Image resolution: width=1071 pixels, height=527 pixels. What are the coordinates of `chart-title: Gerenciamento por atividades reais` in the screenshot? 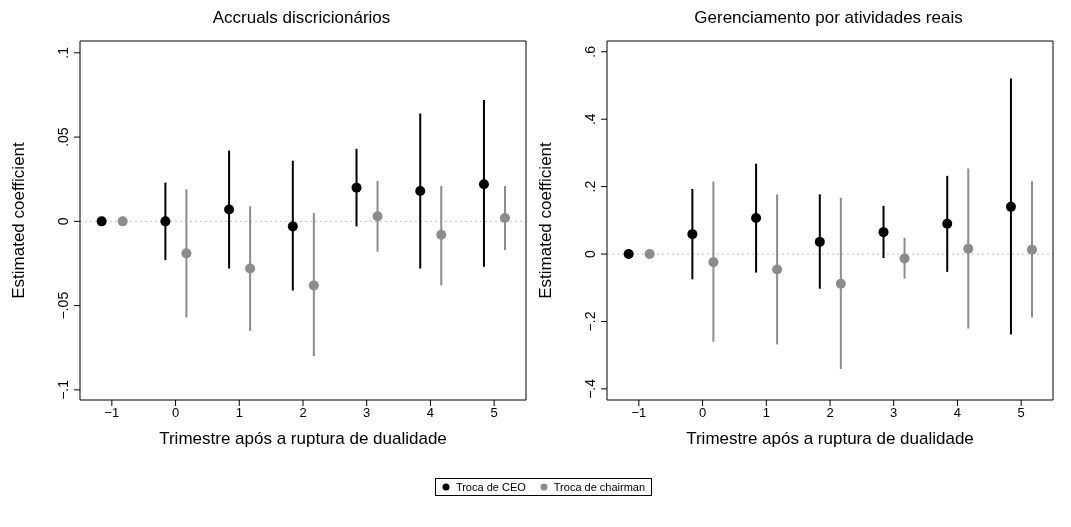 It's located at (828, 17).